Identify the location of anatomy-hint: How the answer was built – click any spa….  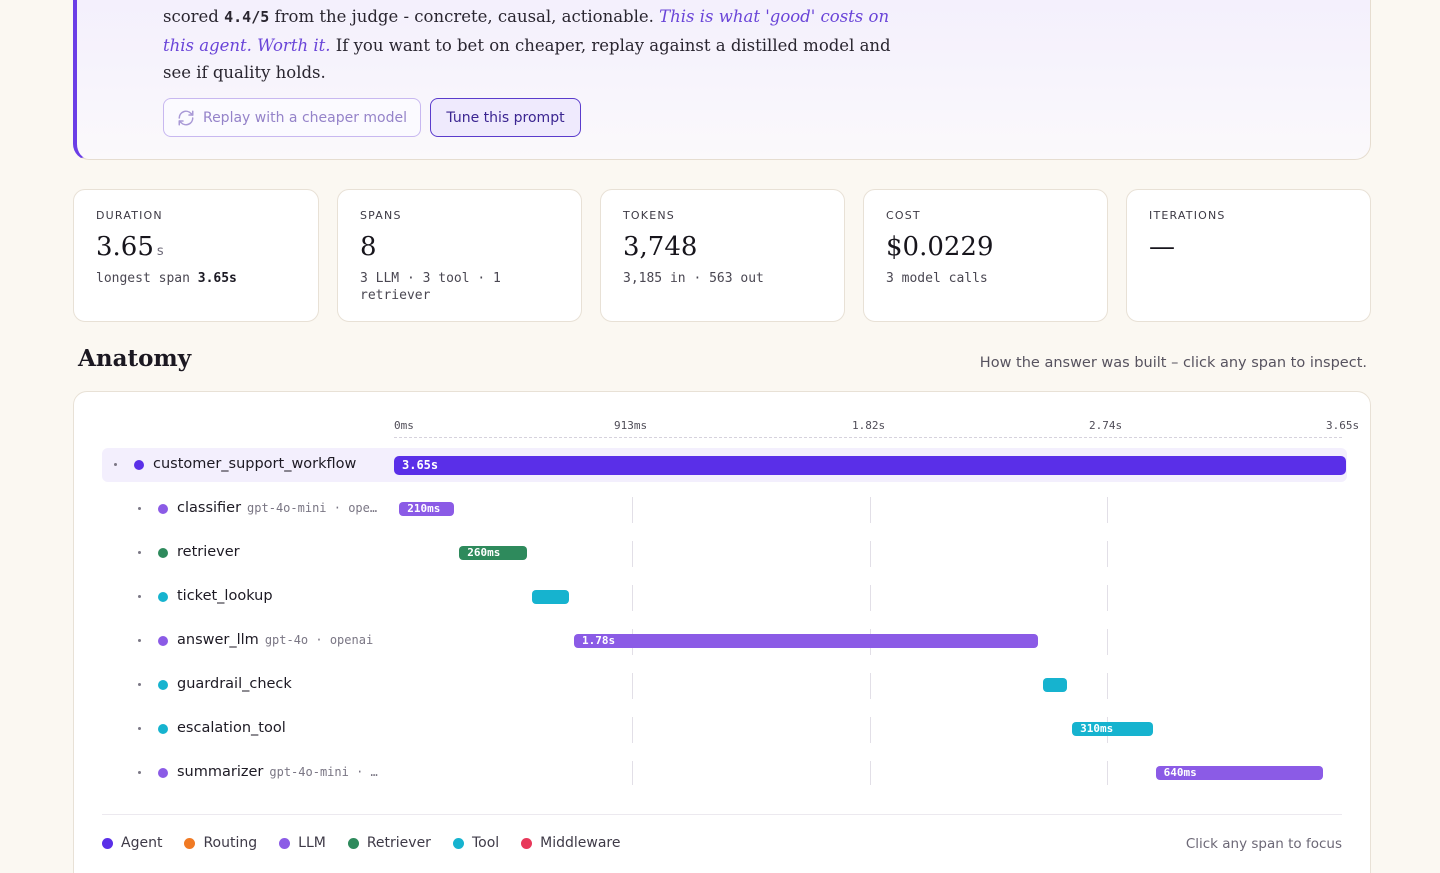
(1173, 363).